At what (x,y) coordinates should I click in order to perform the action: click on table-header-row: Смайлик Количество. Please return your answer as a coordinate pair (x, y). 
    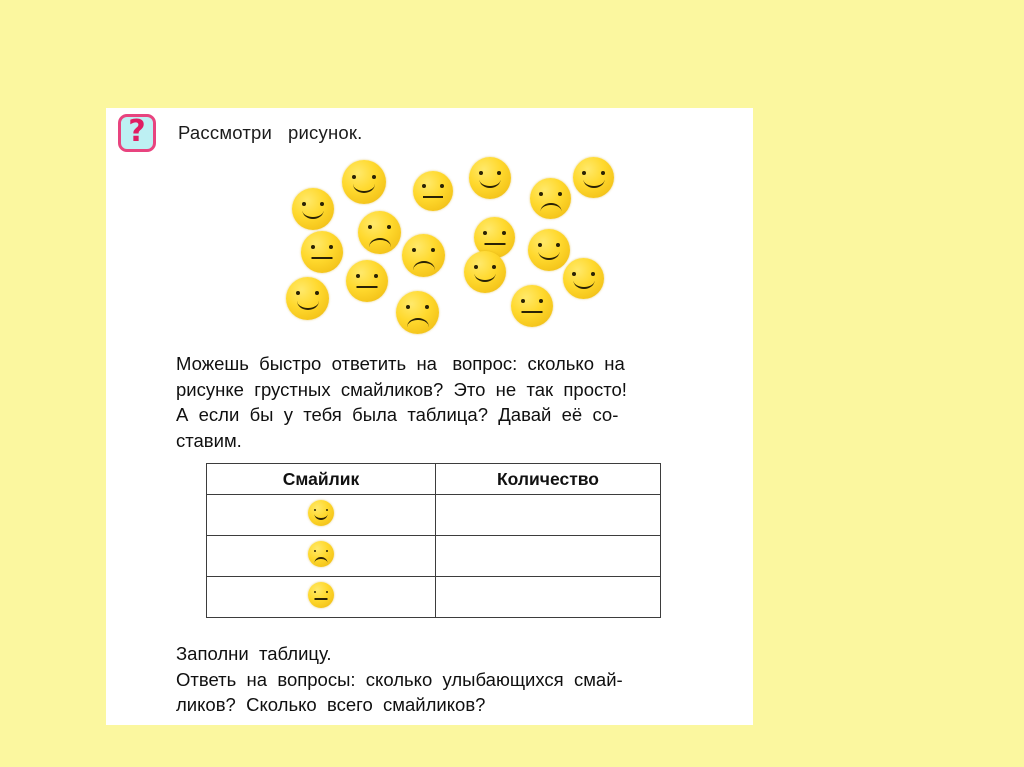
    Looking at the image, I should click on (433, 479).